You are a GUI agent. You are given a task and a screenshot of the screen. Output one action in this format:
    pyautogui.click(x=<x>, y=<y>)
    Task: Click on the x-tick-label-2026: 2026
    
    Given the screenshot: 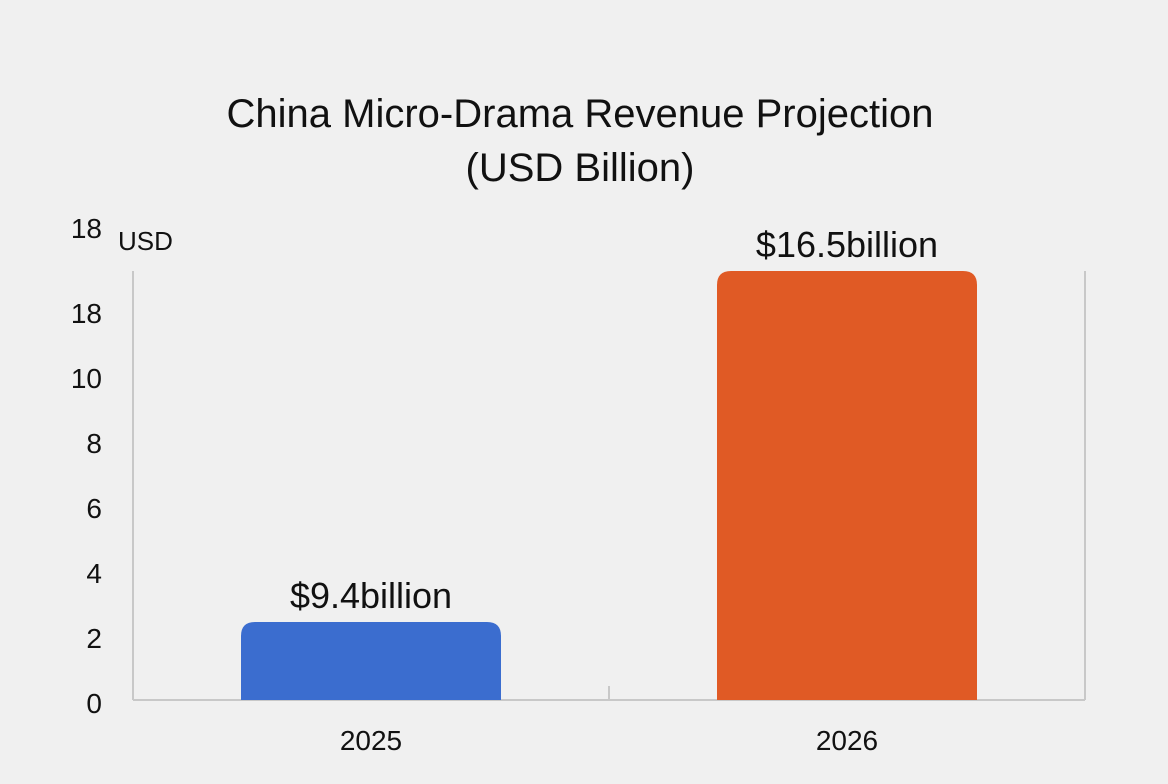 What is the action you would take?
    pyautogui.click(x=847, y=740)
    